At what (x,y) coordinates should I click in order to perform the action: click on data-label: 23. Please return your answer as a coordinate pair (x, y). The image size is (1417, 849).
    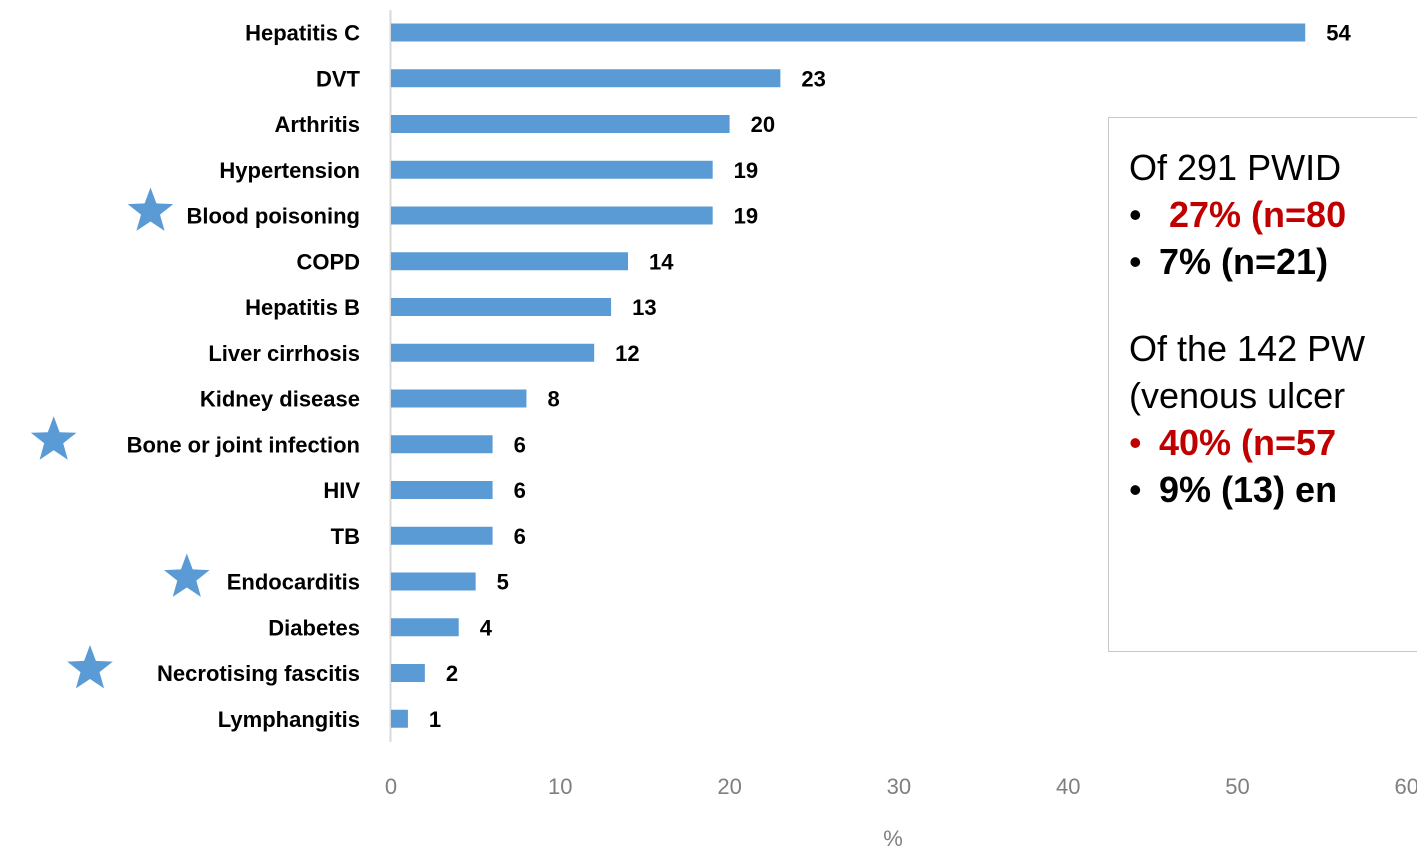
    Looking at the image, I should click on (813, 78).